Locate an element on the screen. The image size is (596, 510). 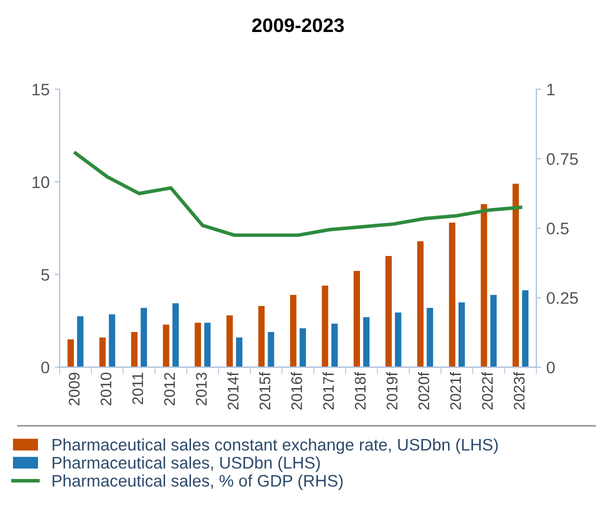
x-tick-label: 2011 is located at coordinates (138, 388).